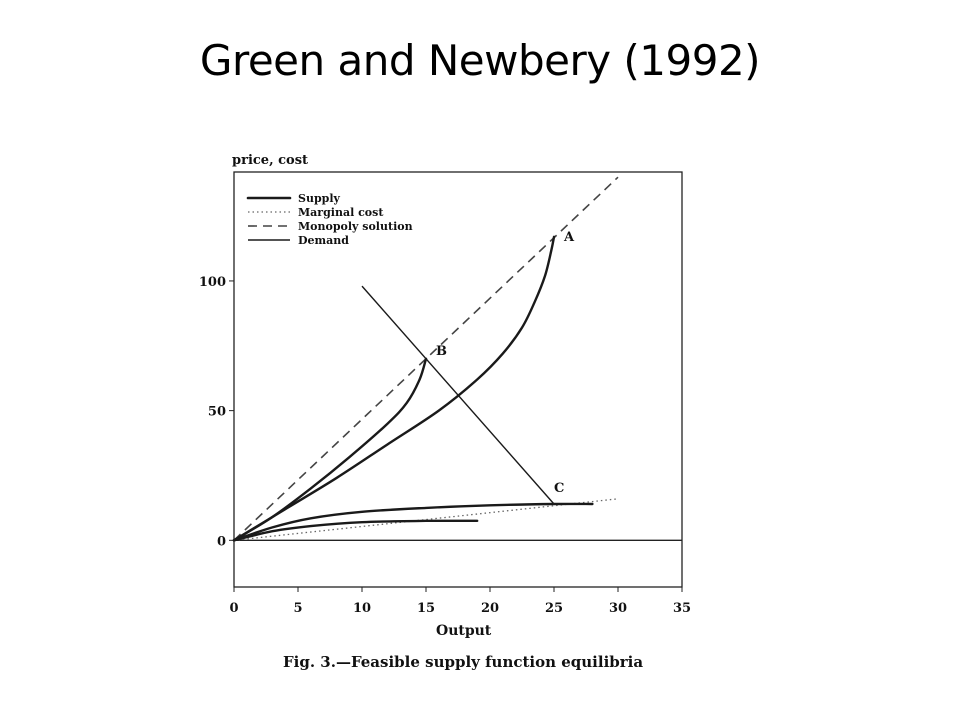  Describe the element at coordinates (464, 631) in the screenshot. I see `x-axis-label: Output` at that location.